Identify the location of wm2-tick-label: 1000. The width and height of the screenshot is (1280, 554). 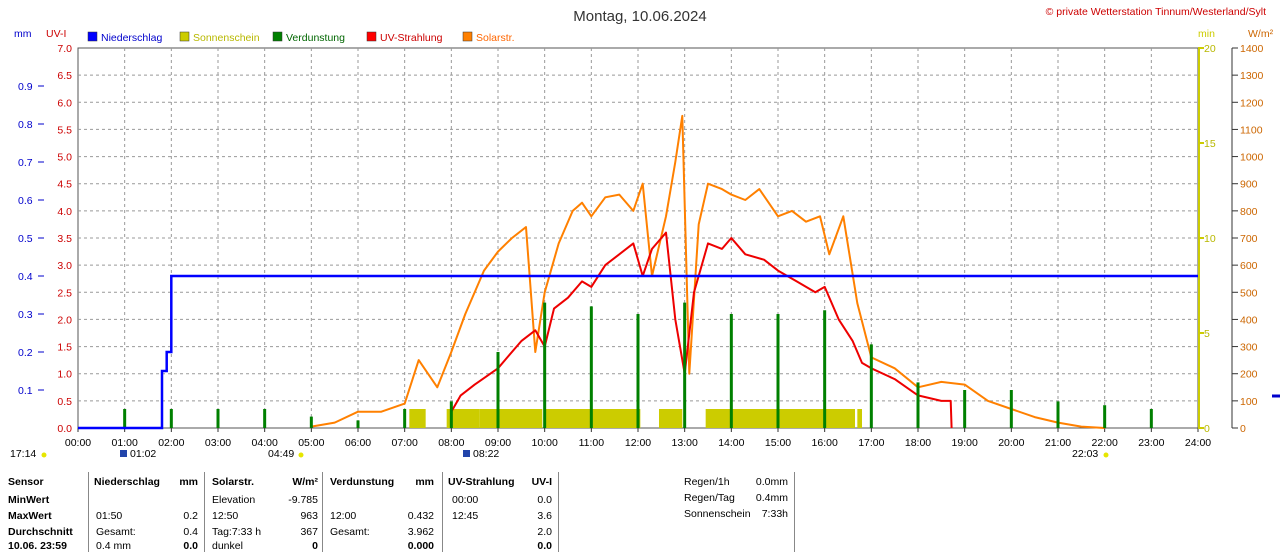
(1252, 158).